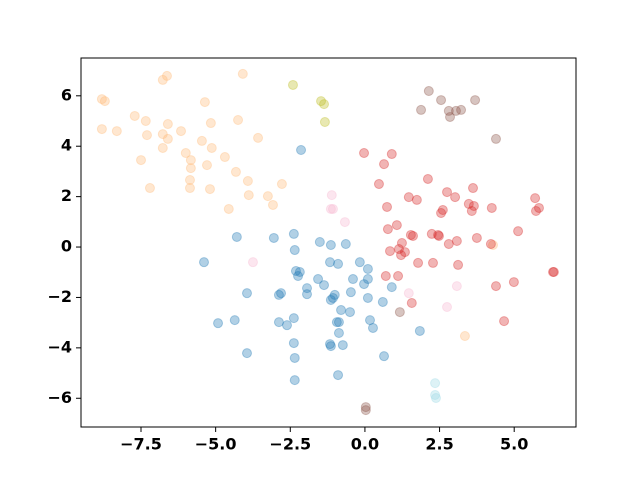 This screenshot has width=640, height=480. I want to click on x-tick-label: −7.5, so click(141, 444).